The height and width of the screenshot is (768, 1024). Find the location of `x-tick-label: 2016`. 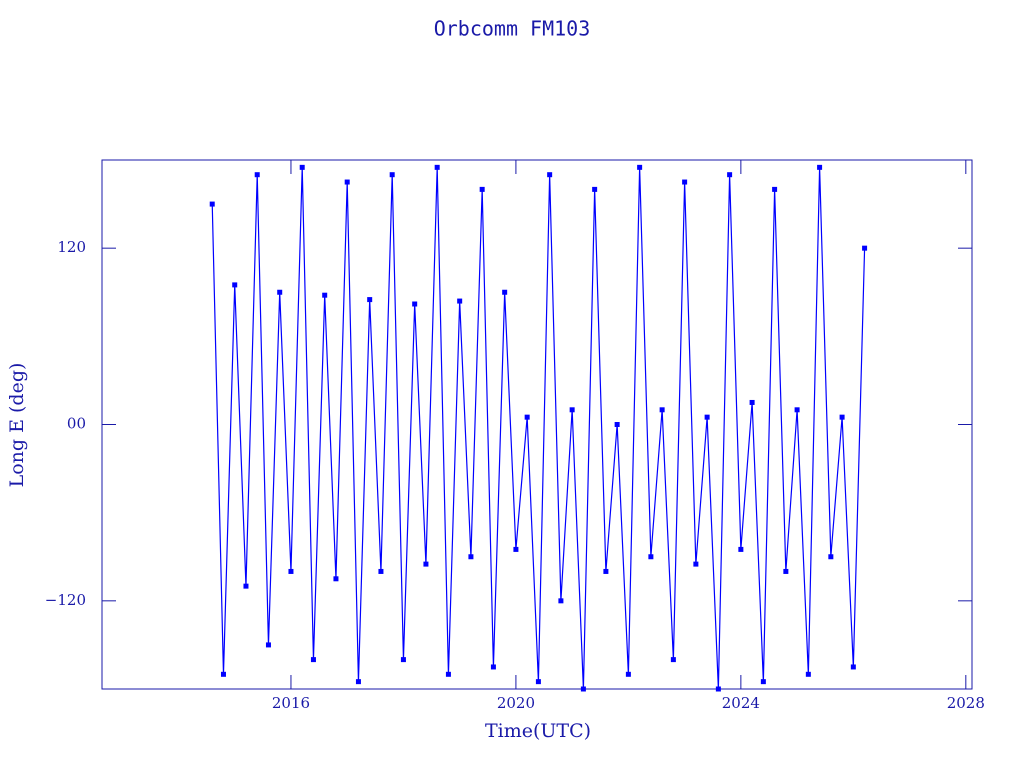

x-tick-label: 2016 is located at coordinates (291, 703).